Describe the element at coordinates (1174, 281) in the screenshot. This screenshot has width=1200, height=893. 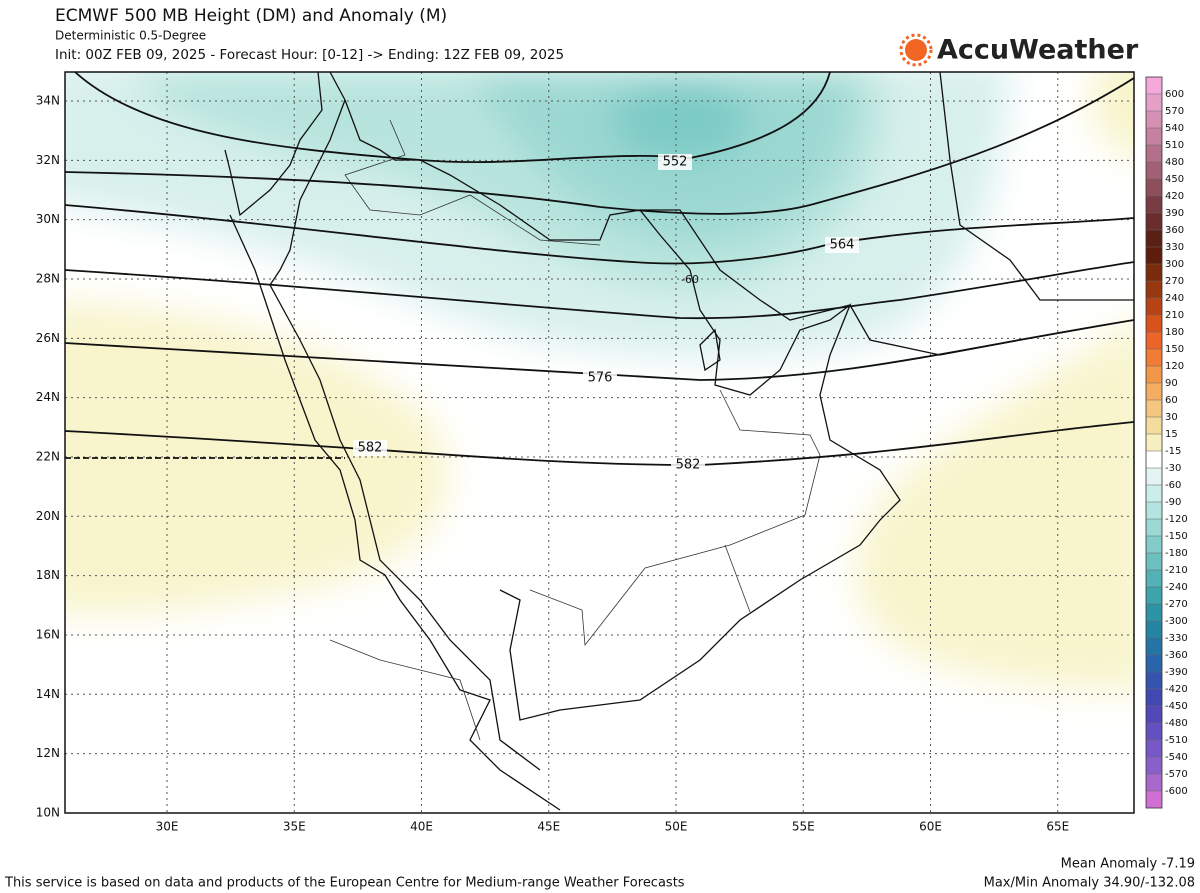
I see `colorbar-label: 270` at that location.